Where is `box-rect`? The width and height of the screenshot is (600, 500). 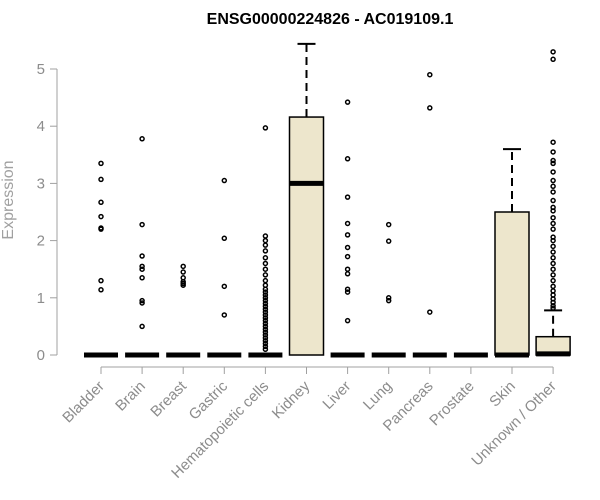
box-rect is located at coordinates (512, 283).